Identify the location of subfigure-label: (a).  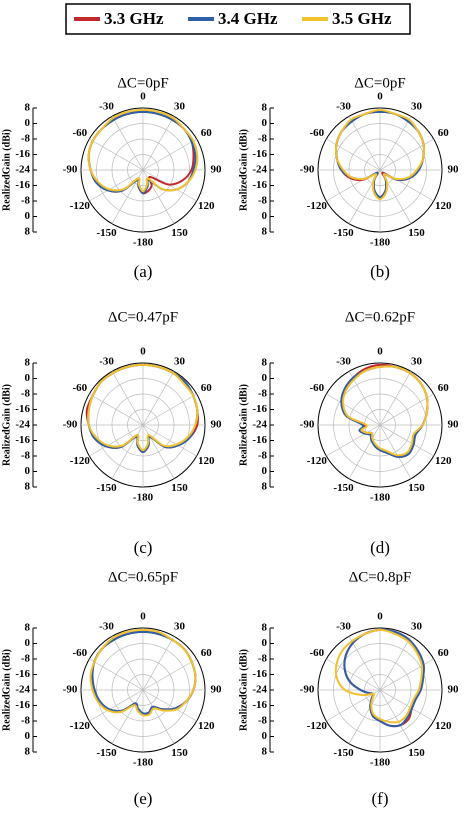
(143, 271).